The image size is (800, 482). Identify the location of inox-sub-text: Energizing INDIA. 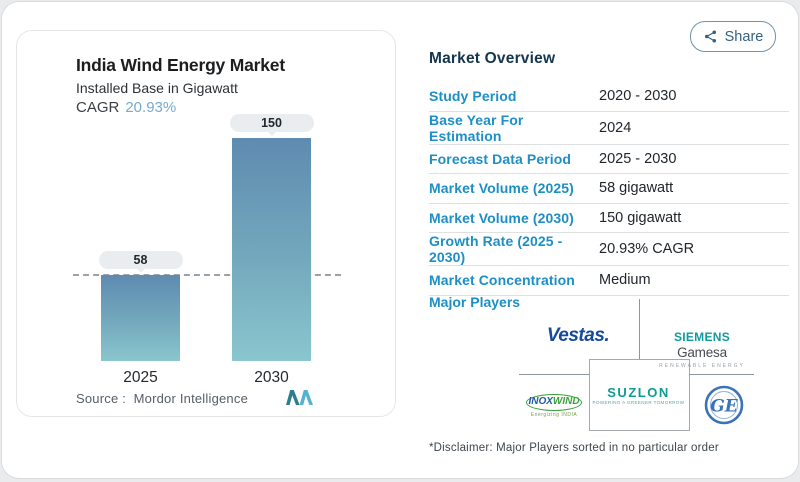
(554, 415).